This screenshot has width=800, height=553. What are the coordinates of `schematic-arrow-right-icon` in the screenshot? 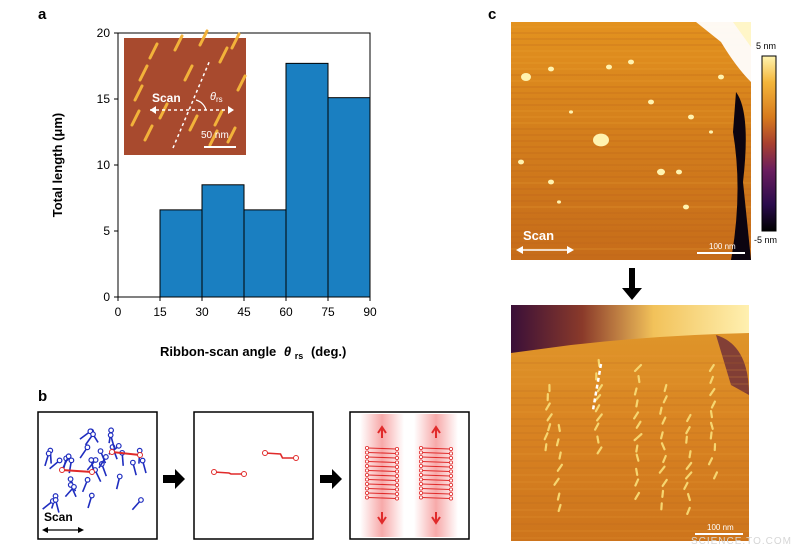 It's located at (81, 530).